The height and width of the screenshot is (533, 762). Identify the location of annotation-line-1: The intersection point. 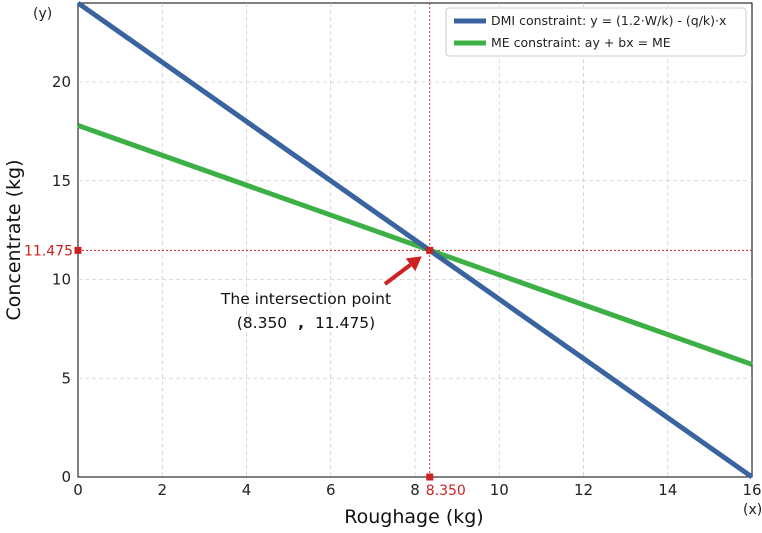
(305, 299).